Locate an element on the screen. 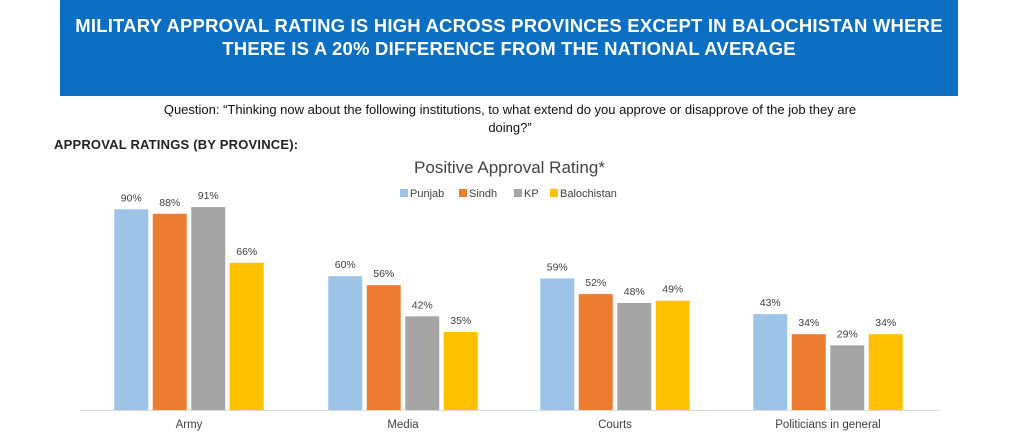  data-label-media-balochistan: 35% is located at coordinates (460, 321).